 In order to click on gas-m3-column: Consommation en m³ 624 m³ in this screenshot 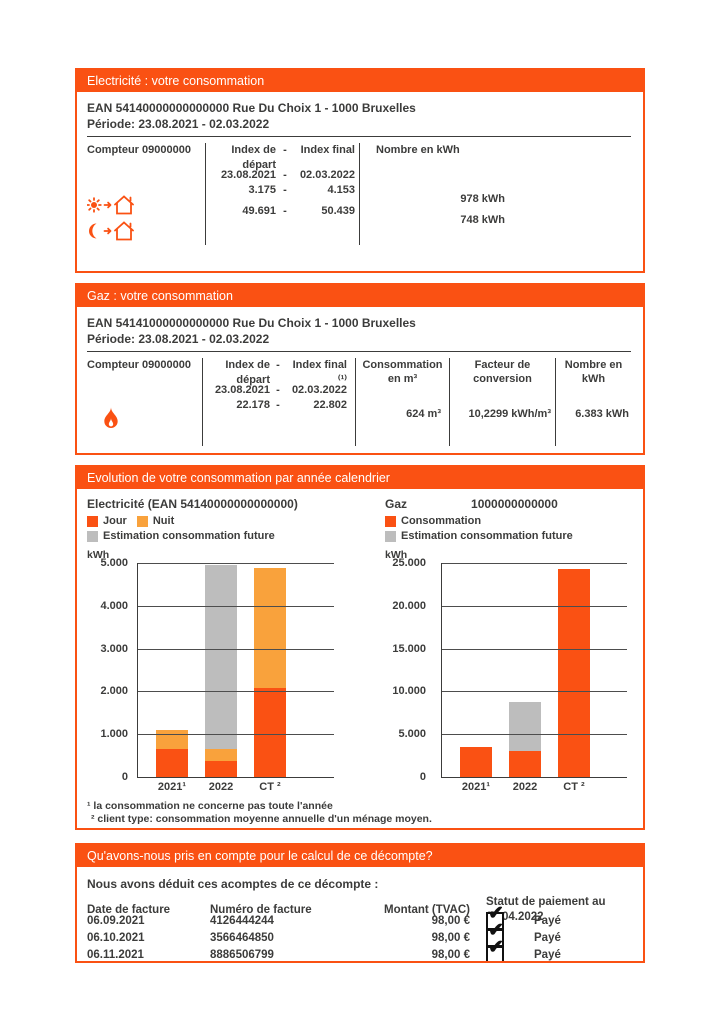, I will do `click(402, 402)`.